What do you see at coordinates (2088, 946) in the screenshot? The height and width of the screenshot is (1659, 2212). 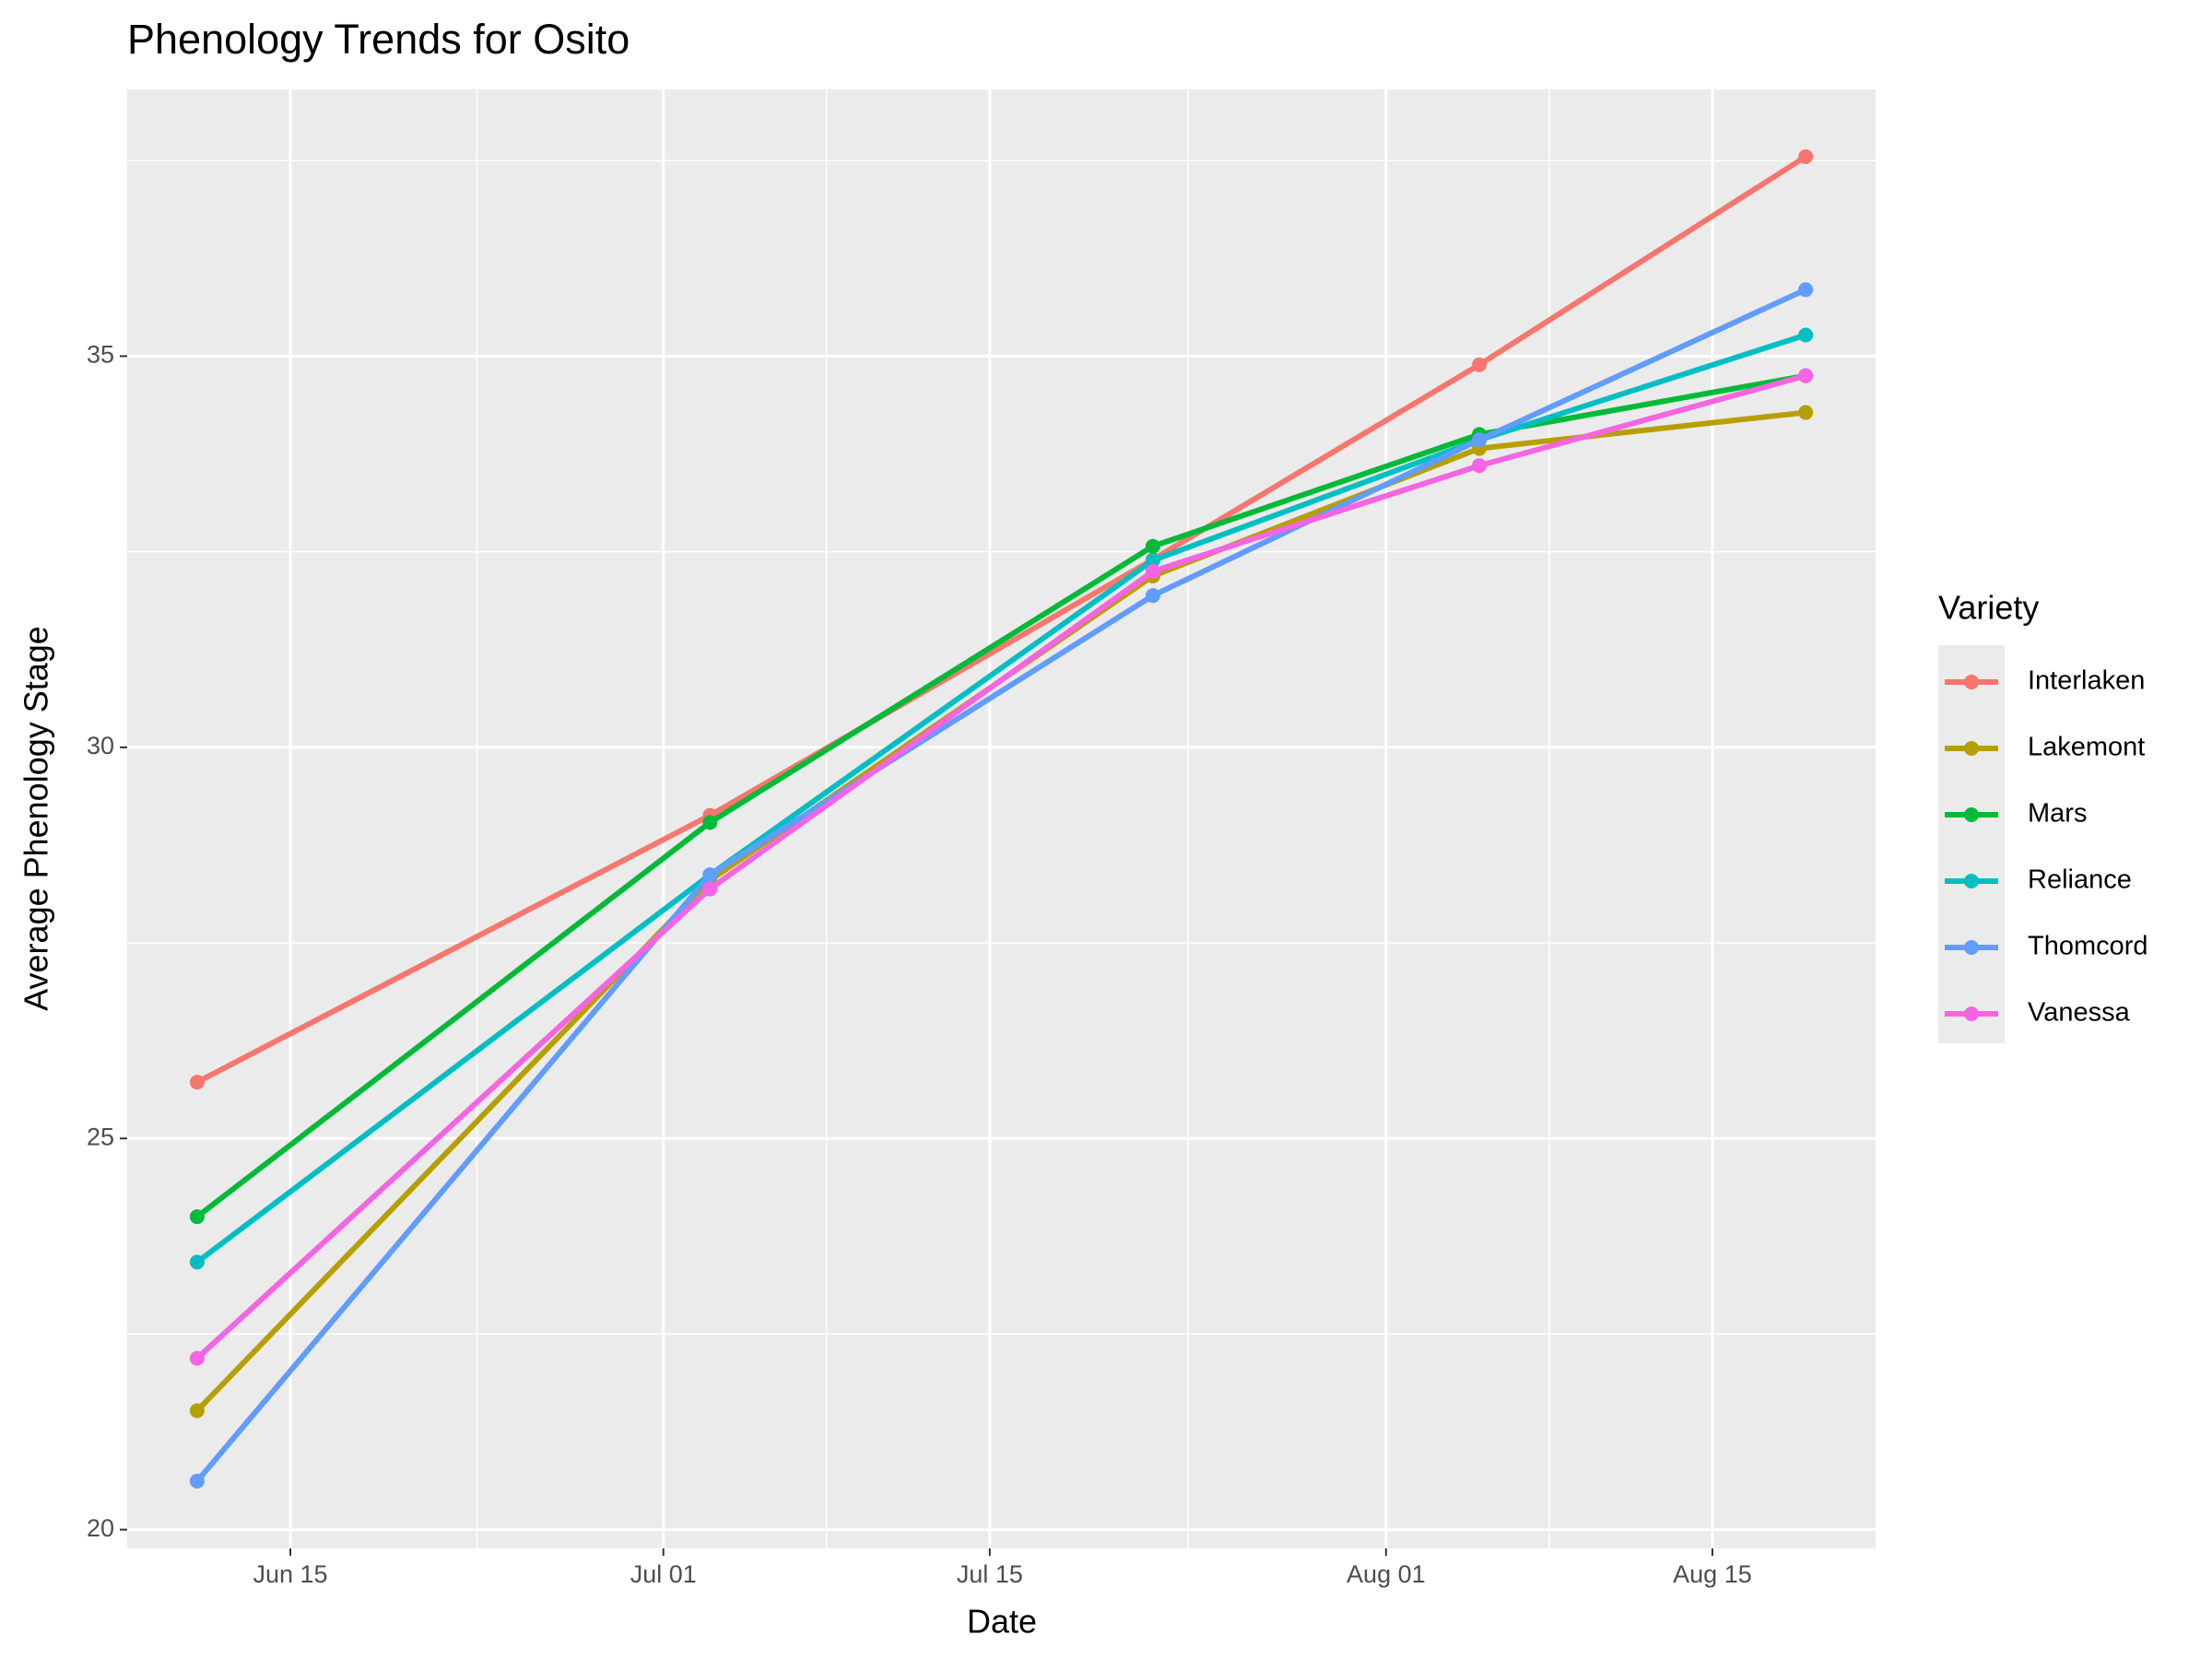 I see `legend-label: Thomcord` at bounding box center [2088, 946].